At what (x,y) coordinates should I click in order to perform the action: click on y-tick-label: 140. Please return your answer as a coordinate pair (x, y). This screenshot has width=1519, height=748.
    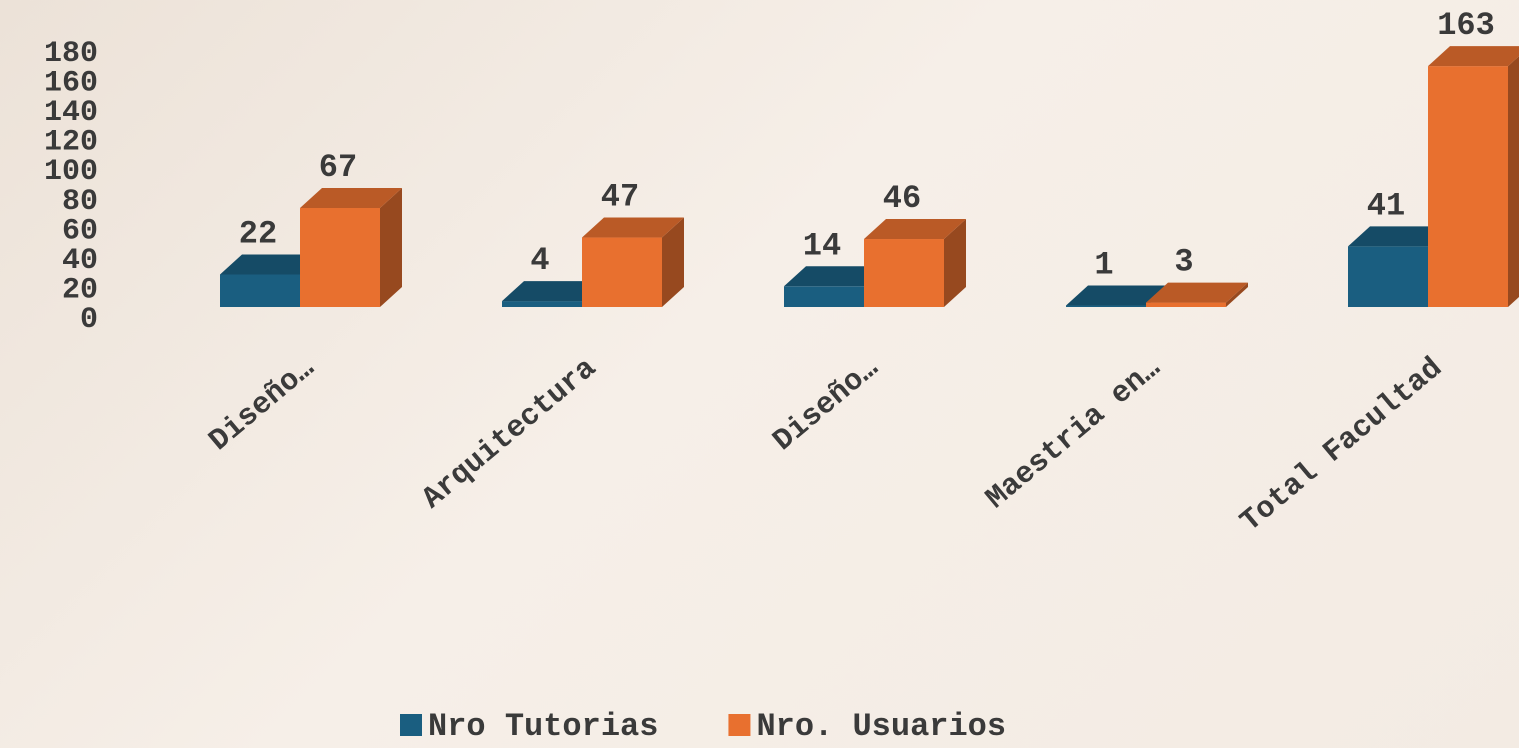
    Looking at the image, I should click on (71, 113).